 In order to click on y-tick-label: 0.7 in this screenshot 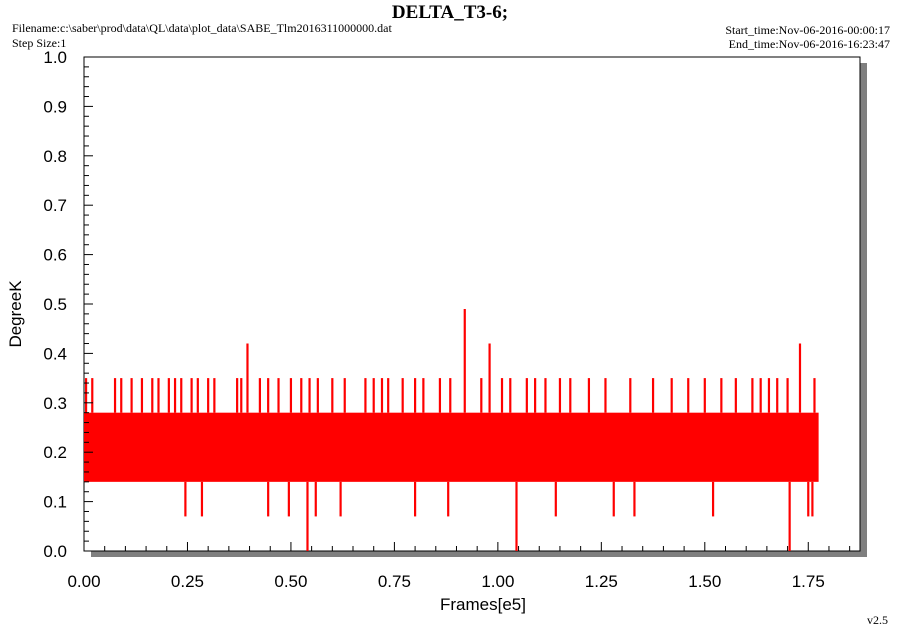, I will do `click(55, 205)`.